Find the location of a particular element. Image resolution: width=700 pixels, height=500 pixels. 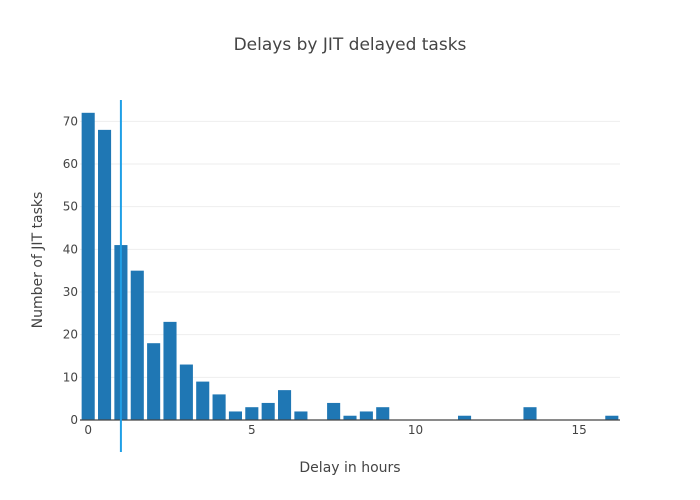

x-tick-label: 10 is located at coordinates (415, 430).